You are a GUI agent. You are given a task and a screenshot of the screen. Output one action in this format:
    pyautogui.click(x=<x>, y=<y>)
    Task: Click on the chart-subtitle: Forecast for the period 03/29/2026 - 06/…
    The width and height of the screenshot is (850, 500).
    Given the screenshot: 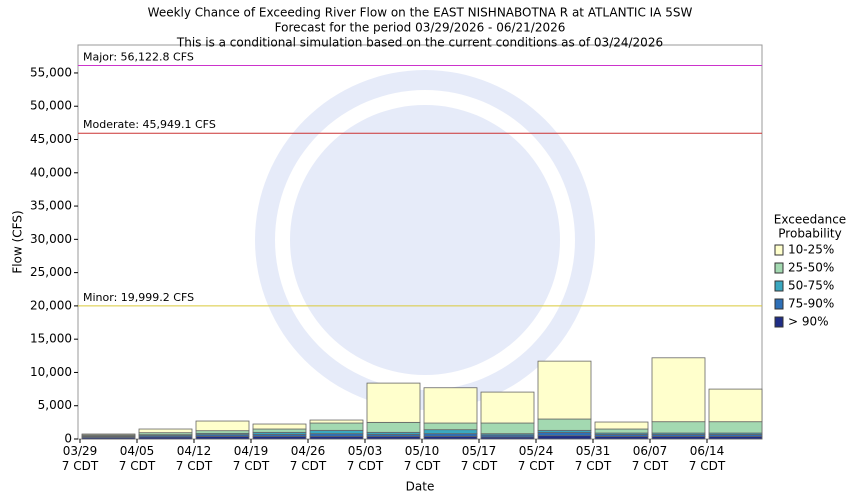 What is the action you would take?
    pyautogui.click(x=420, y=28)
    